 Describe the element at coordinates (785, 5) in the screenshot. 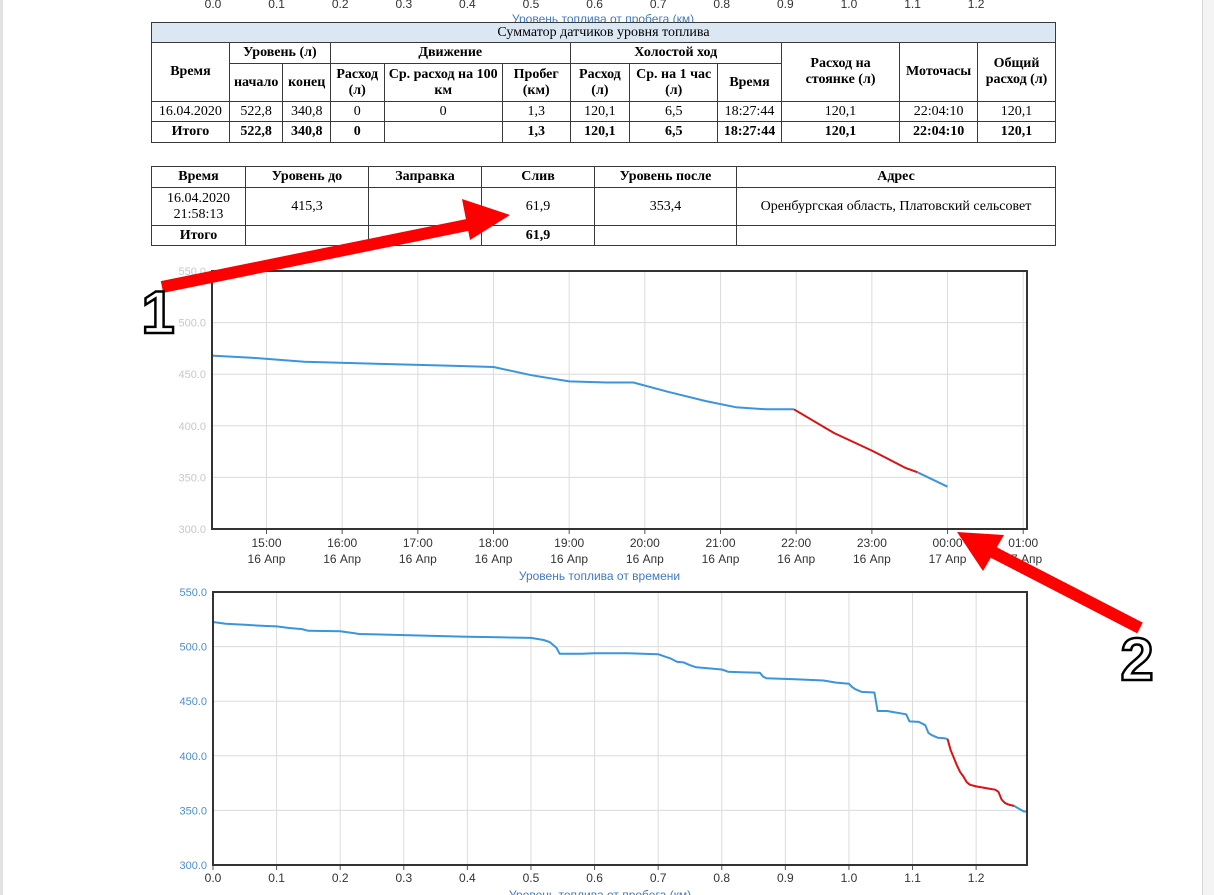

I see `previous-axis-tick-label: 0.9` at that location.